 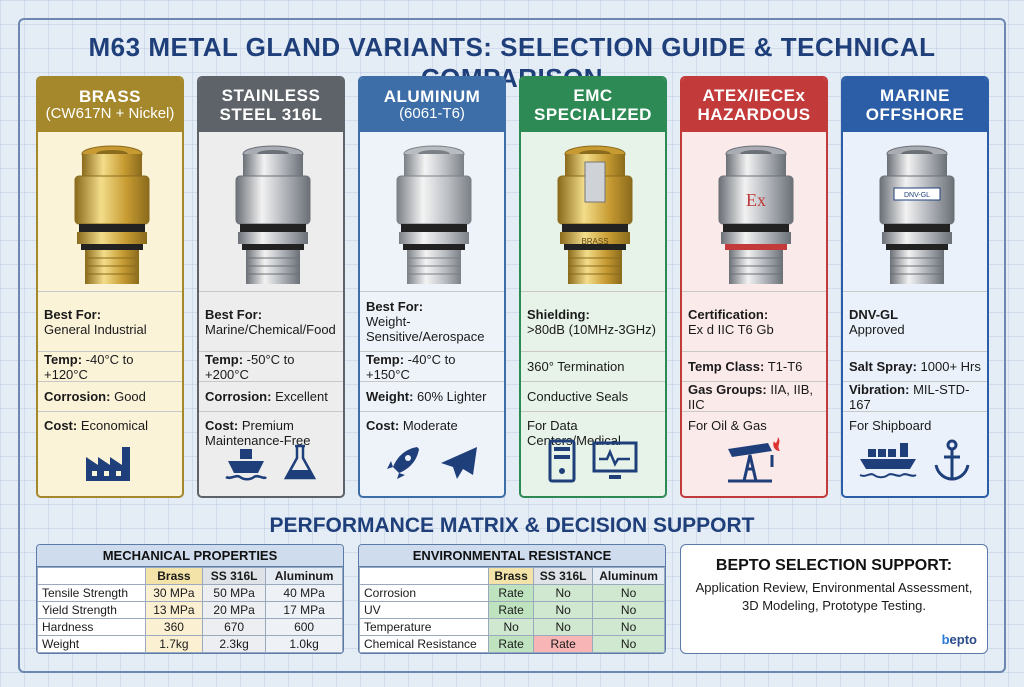 I want to click on table-cell: Temperature, so click(x=424, y=627).